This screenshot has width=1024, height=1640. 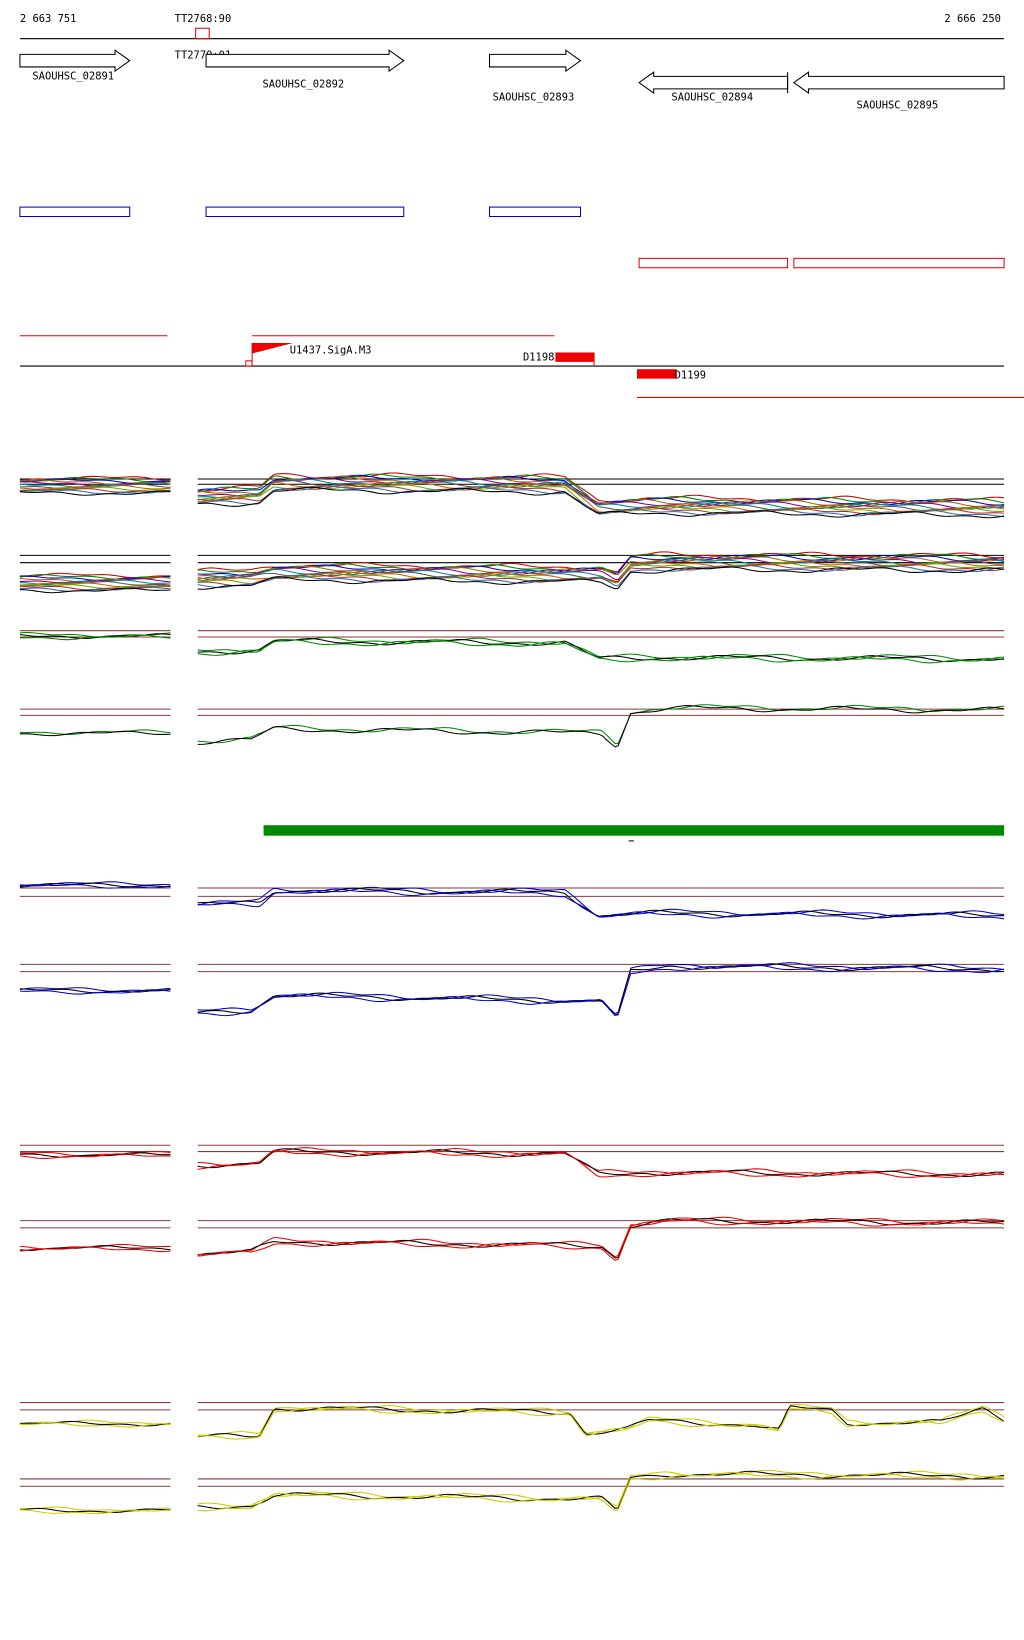 What do you see at coordinates (331, 350) in the screenshot?
I see `promoter-label: U1437.SigA.M3` at bounding box center [331, 350].